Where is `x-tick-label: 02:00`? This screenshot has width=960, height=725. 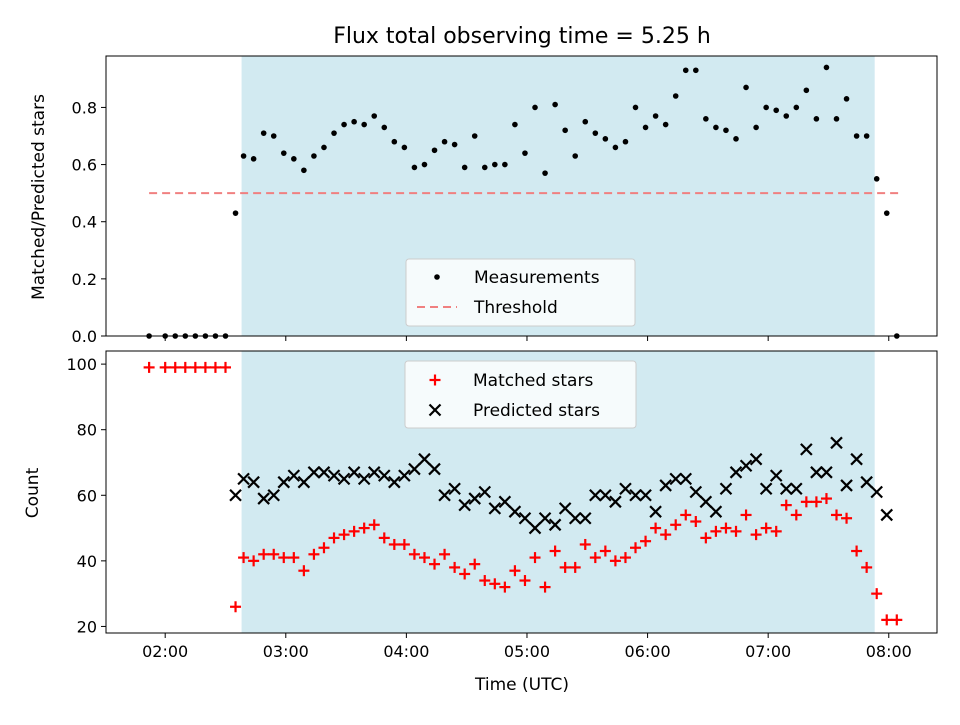
x-tick-label: 02:00 is located at coordinates (165, 651).